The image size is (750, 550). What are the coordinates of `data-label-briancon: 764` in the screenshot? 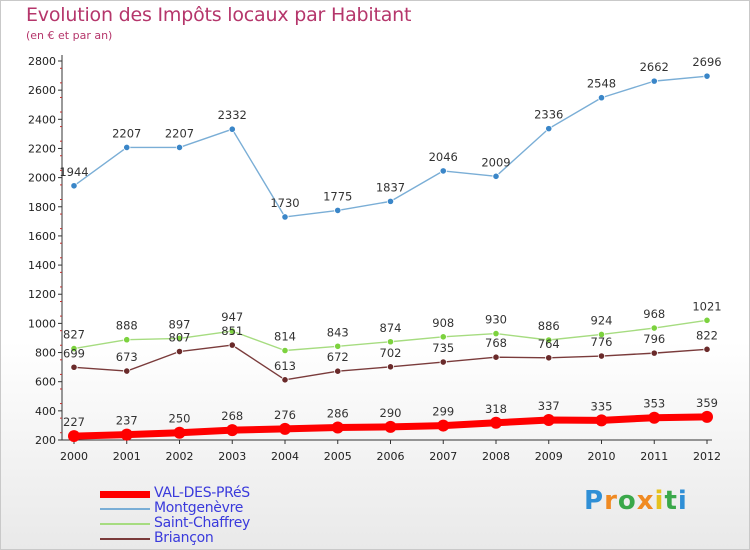 It's located at (549, 344).